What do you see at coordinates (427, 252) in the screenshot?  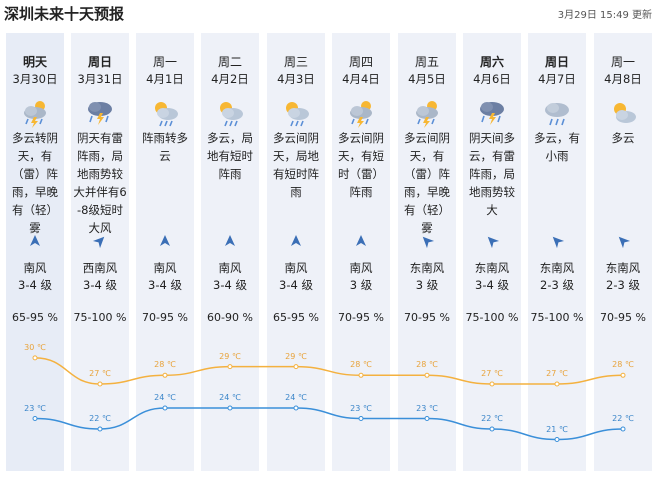 I see `forecast-day-column: 周五 4月5日多云间阴天，有（雷）阵雨，早晚有（轻）雾东南风 3 级 70-95 %` at bounding box center [427, 252].